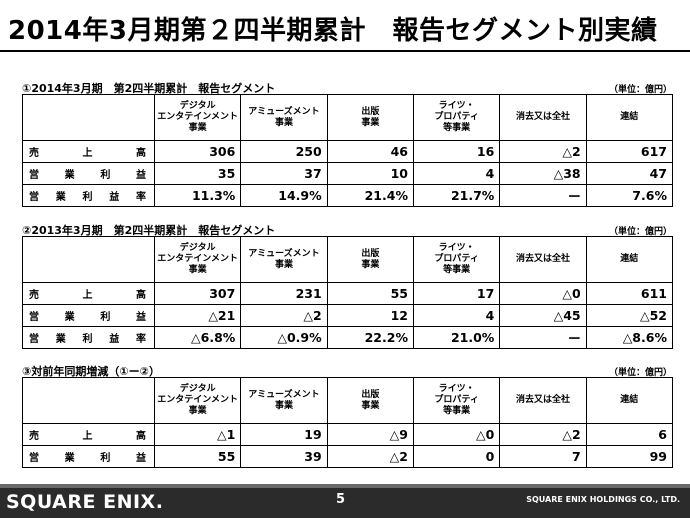 The image size is (690, 518). Describe the element at coordinates (141, 339) in the screenshot. I see `row-label-char: 率` at that location.